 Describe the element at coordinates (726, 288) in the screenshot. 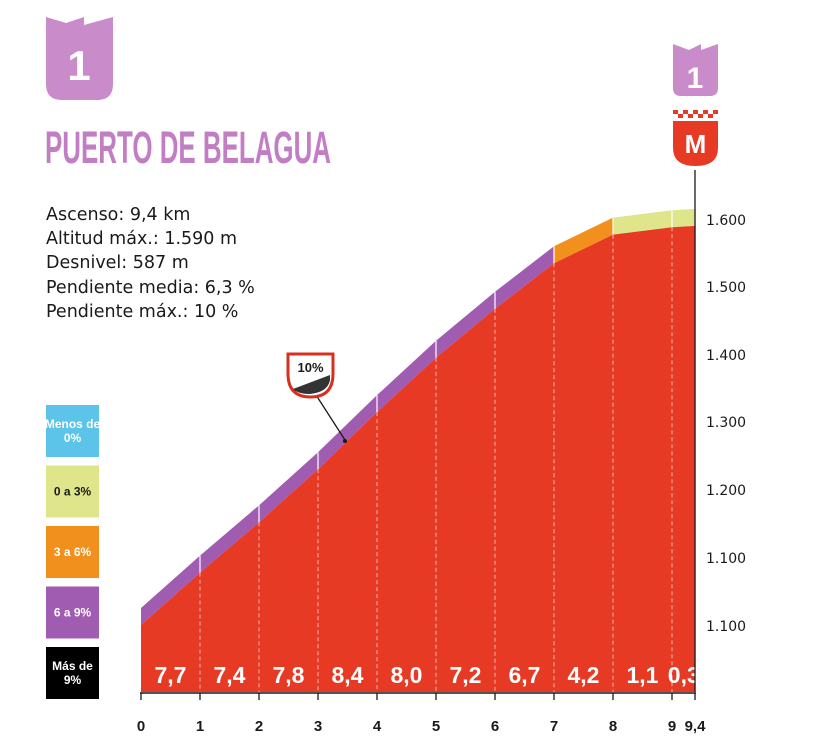

I see `altitude-tick-label: 1.500` at that location.